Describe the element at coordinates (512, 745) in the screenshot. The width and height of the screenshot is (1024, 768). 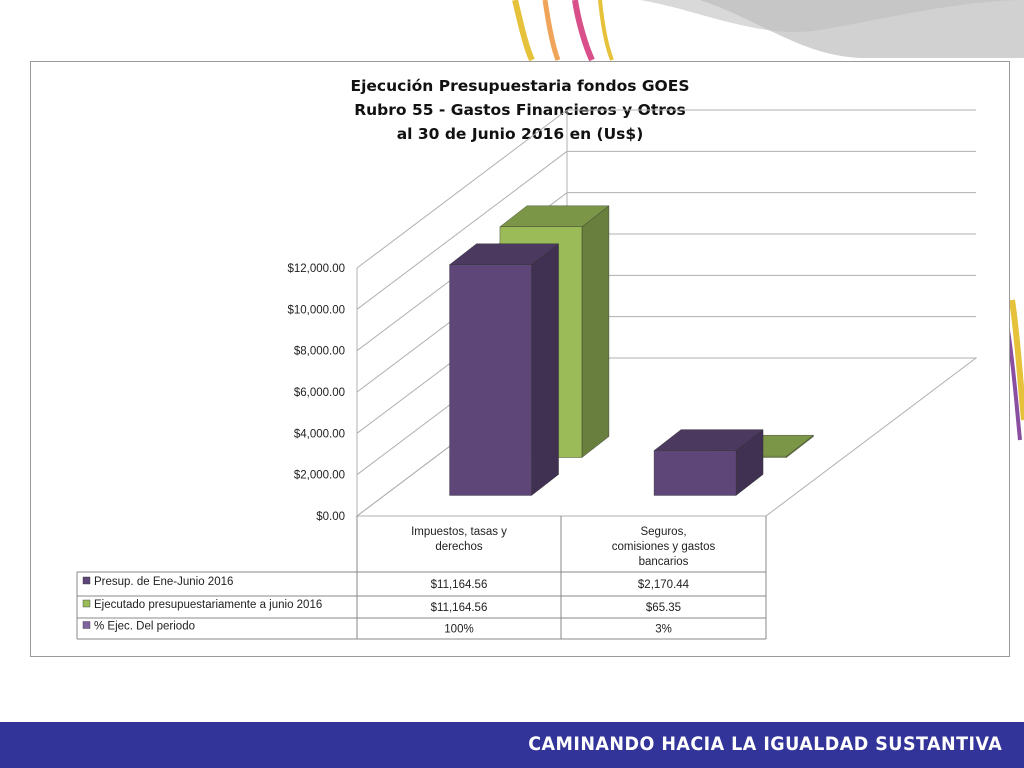
I see `footer-bar: CAMINANDO HACIA LA IGUALDAD SUSTANTIVA` at that location.